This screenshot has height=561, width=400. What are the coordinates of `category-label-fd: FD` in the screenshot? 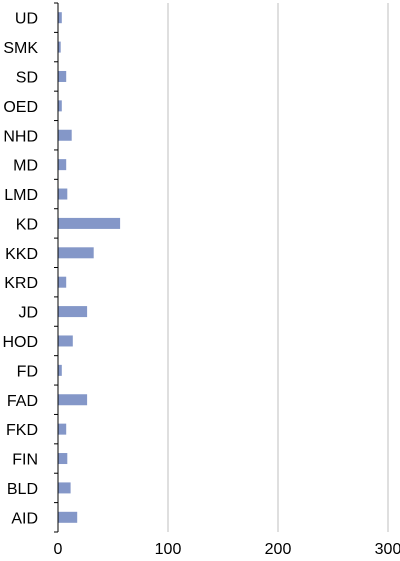 It's located at (27, 371).